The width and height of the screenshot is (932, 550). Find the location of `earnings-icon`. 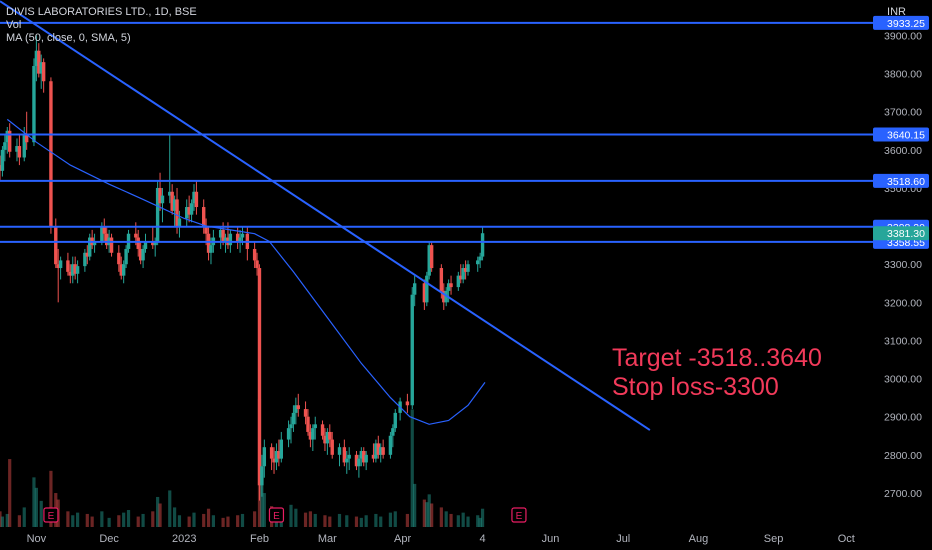

earnings-icon is located at coordinates (51, 515).